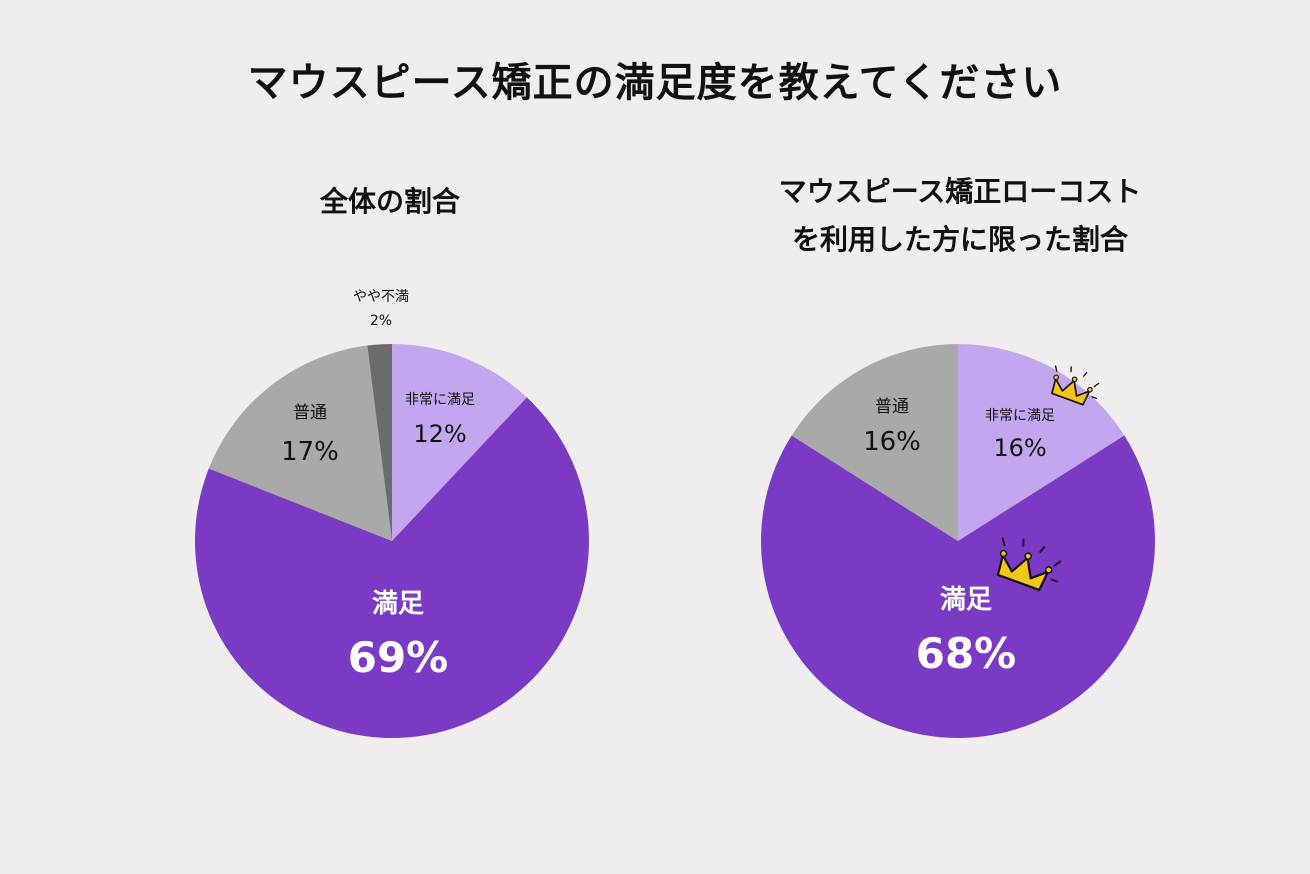 The height and width of the screenshot is (874, 1310). I want to click on chart-title-lowcost-line2: を利用した方に限った割合, so click(959, 239).